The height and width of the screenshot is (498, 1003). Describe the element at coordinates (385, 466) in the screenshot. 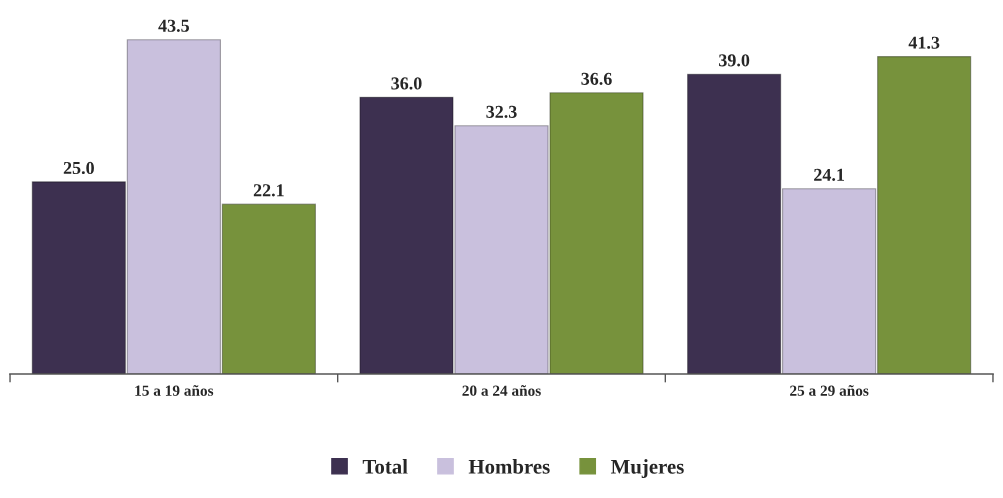

I see `legend-label: Total` at that location.